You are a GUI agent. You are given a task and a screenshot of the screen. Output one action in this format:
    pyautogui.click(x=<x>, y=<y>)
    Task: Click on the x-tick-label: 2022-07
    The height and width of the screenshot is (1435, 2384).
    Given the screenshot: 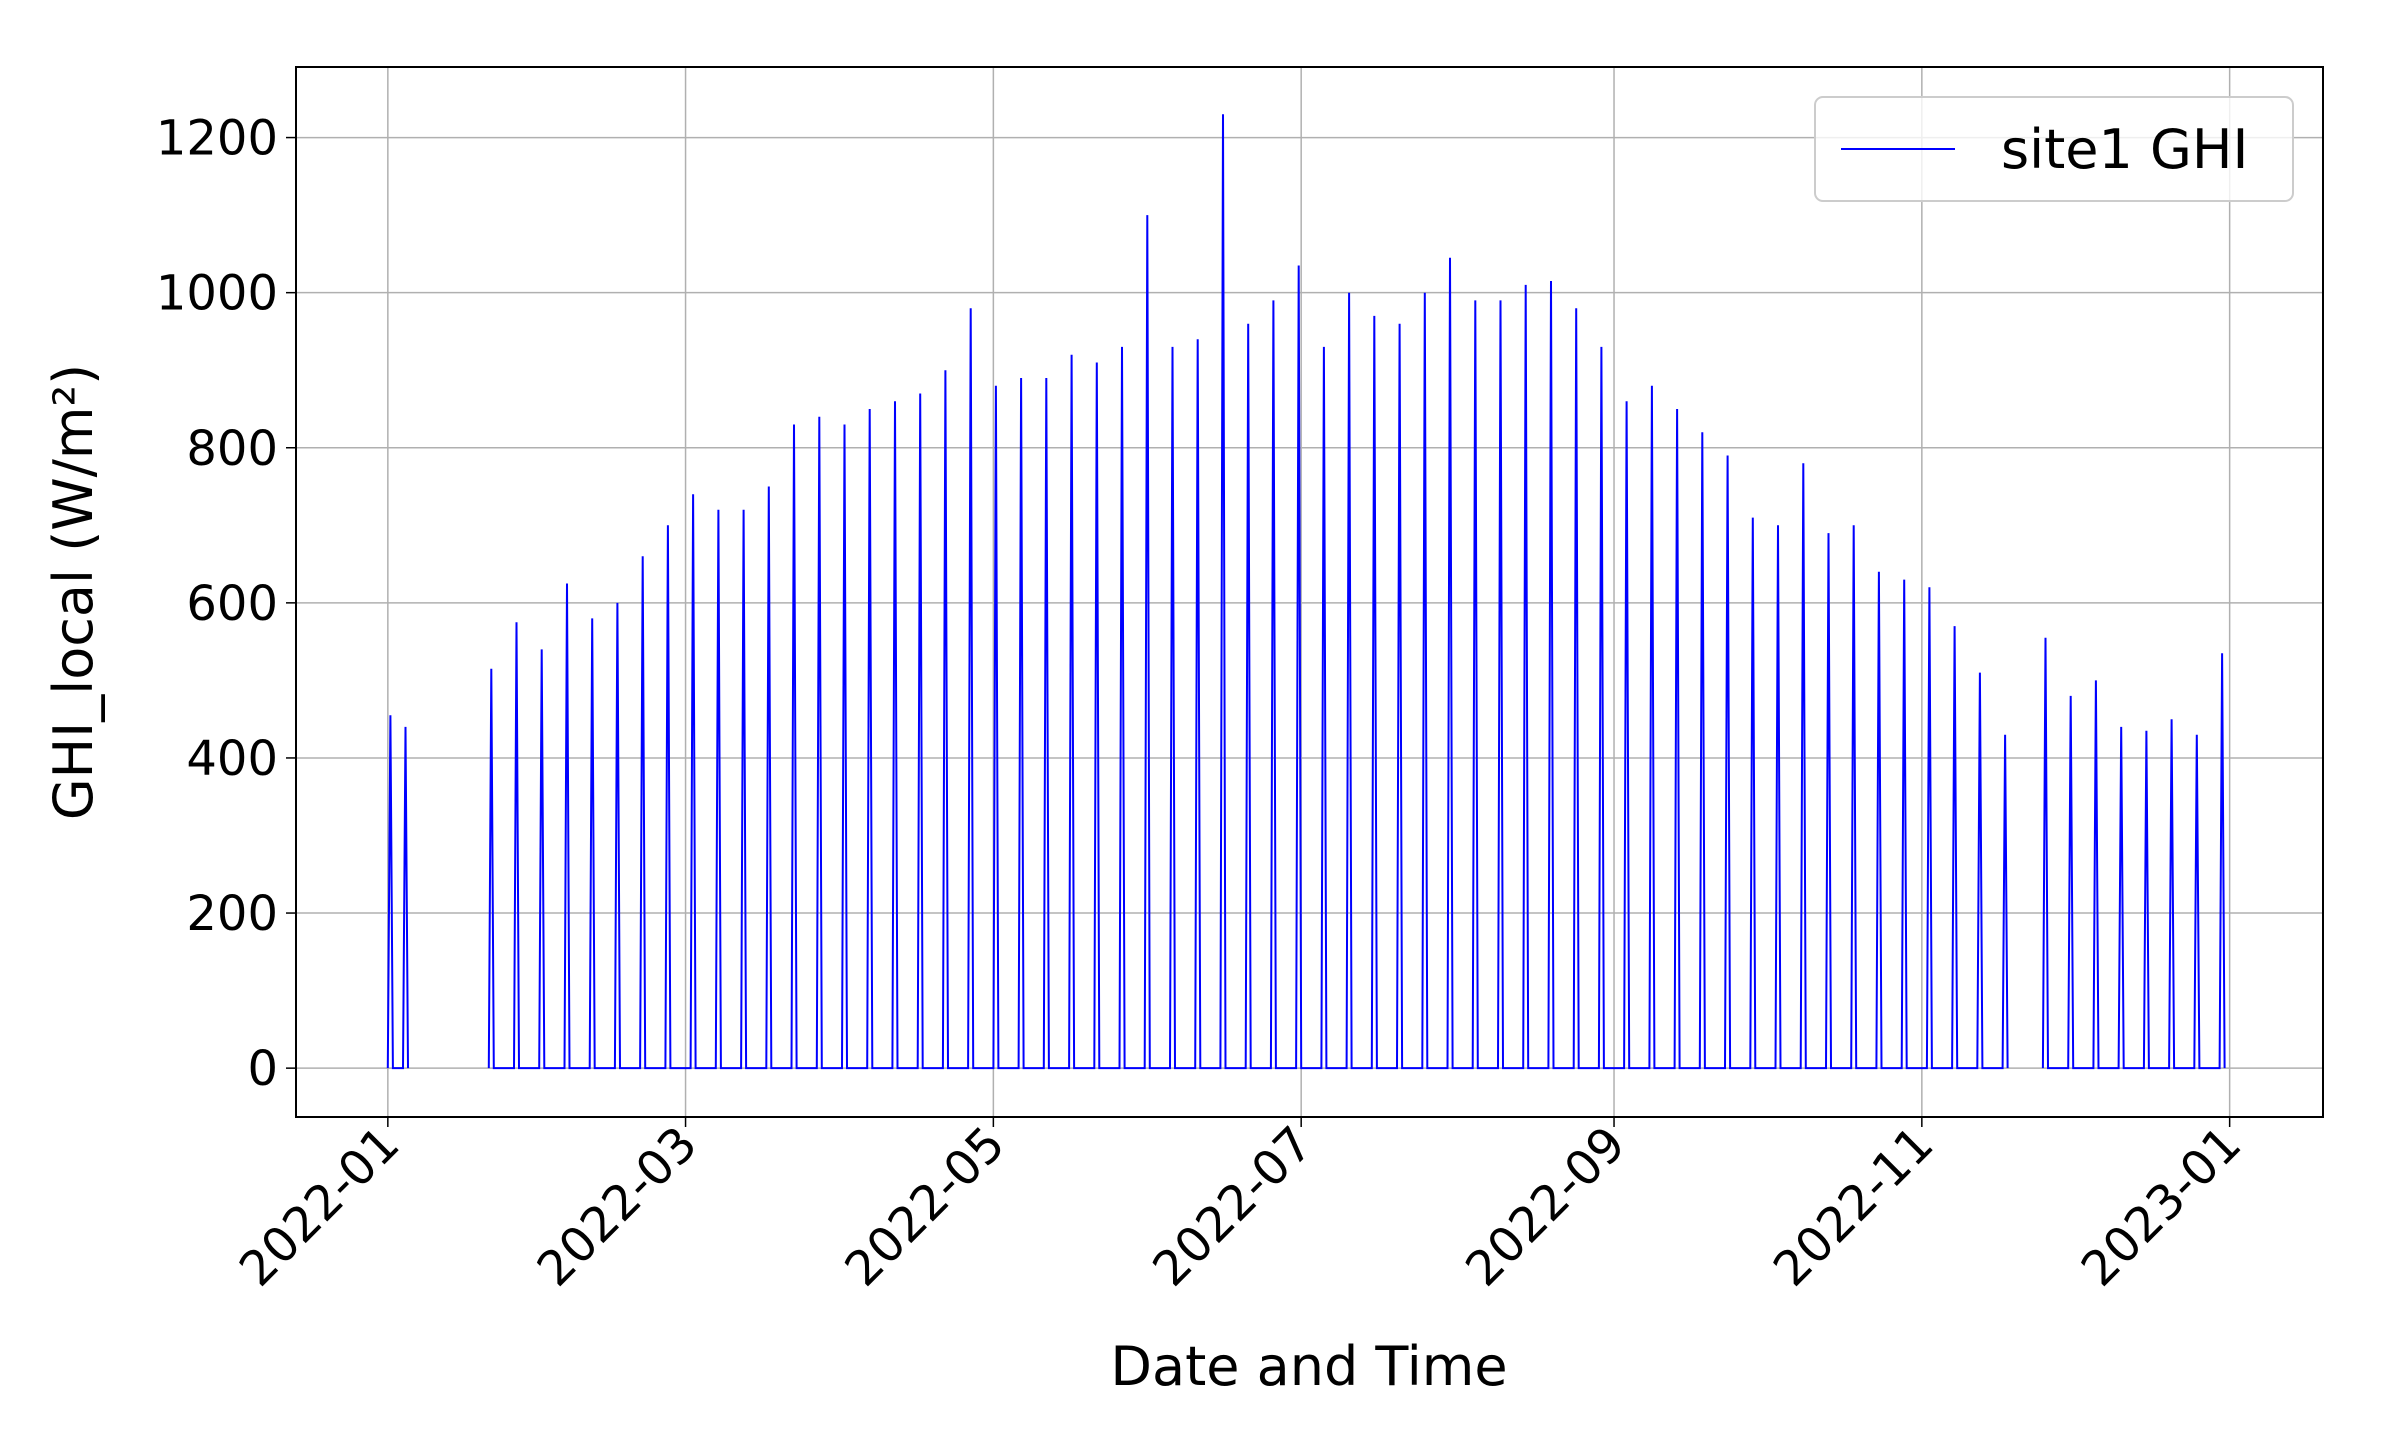 What is the action you would take?
    pyautogui.click(x=1232, y=1206)
    